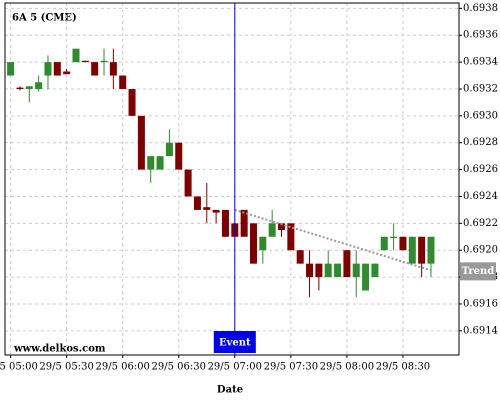 The width and height of the screenshot is (500, 400). I want to click on y-tick-label: 0.6934, so click(480, 62).